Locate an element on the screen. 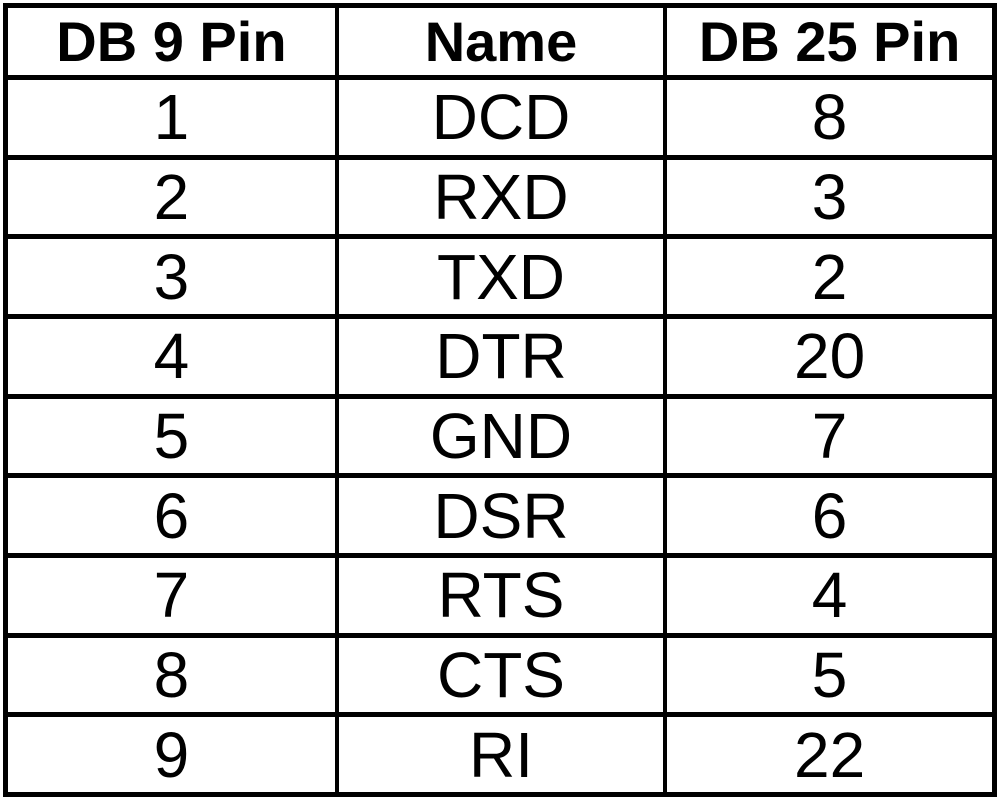  table-row: 7 RTS 4 is located at coordinates (500, 595).